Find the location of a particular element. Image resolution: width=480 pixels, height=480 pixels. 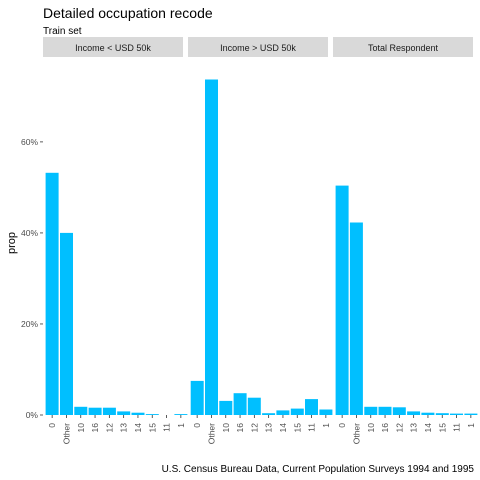

facet-strip-label: Total Respondent is located at coordinates (403, 48).